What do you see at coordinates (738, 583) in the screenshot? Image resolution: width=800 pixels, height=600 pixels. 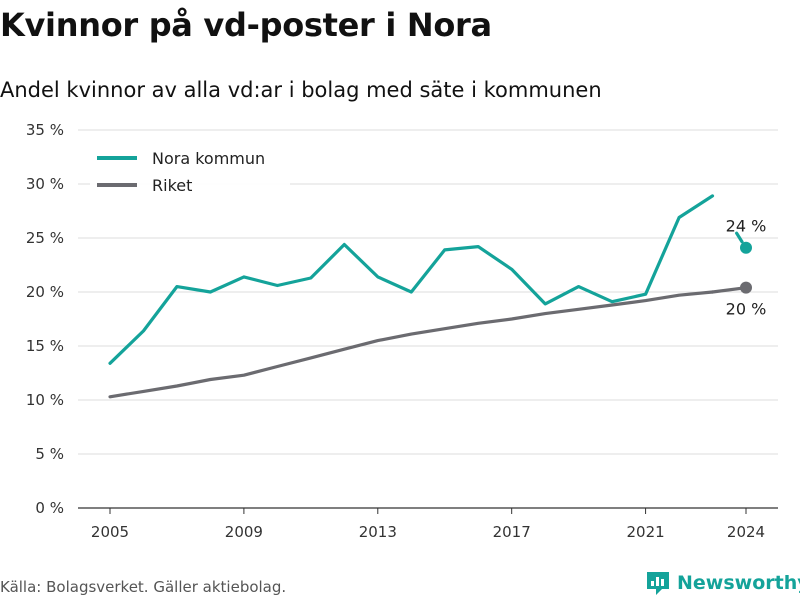 I see `brand-name: Newsworthy` at bounding box center [738, 583].